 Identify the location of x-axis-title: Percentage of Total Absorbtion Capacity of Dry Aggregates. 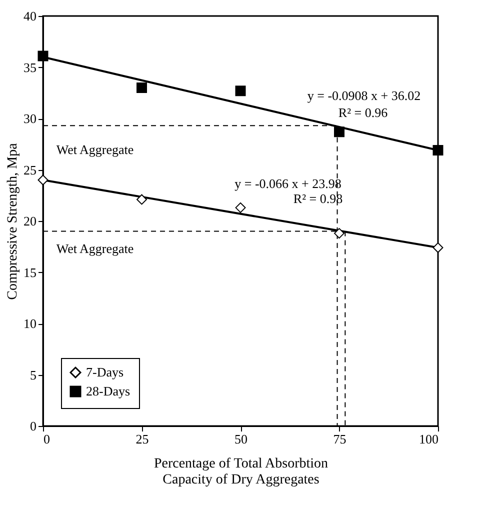
(241, 472).